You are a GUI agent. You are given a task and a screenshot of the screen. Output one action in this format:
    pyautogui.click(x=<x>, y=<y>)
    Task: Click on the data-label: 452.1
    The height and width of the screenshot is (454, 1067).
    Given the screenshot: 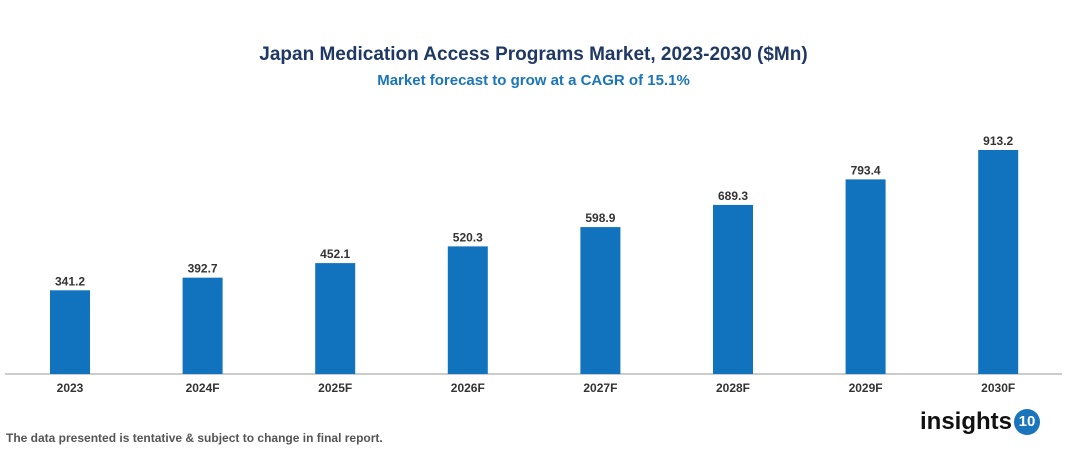 What is the action you would take?
    pyautogui.click(x=335, y=254)
    